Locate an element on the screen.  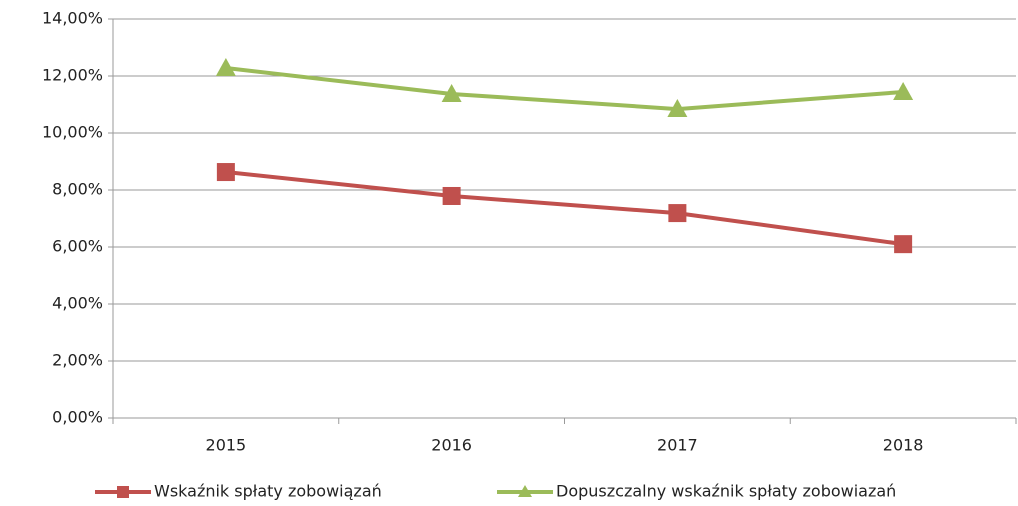
x-tick-label: 2015 is located at coordinates (226, 445).